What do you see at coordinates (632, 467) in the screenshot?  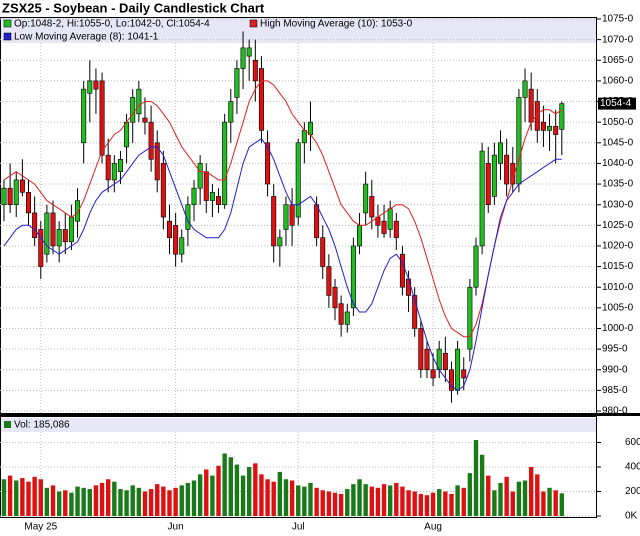 I see `y-tick-label: 400K` at bounding box center [632, 467].